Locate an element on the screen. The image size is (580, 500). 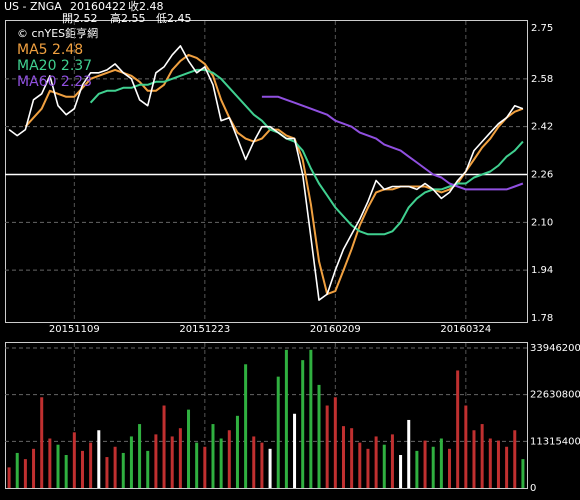
y-tick-label: 1.94 is located at coordinates (542, 270).